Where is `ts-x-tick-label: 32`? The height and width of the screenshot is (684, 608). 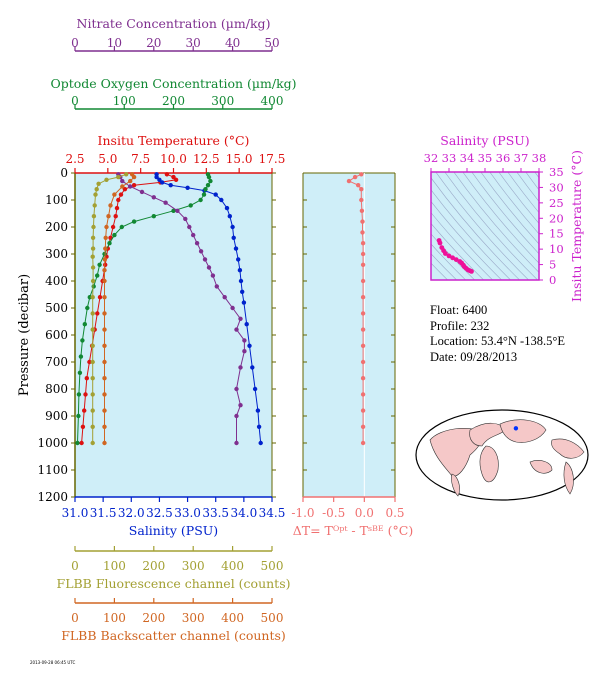
ts-x-tick-label: 32 is located at coordinates (431, 158).